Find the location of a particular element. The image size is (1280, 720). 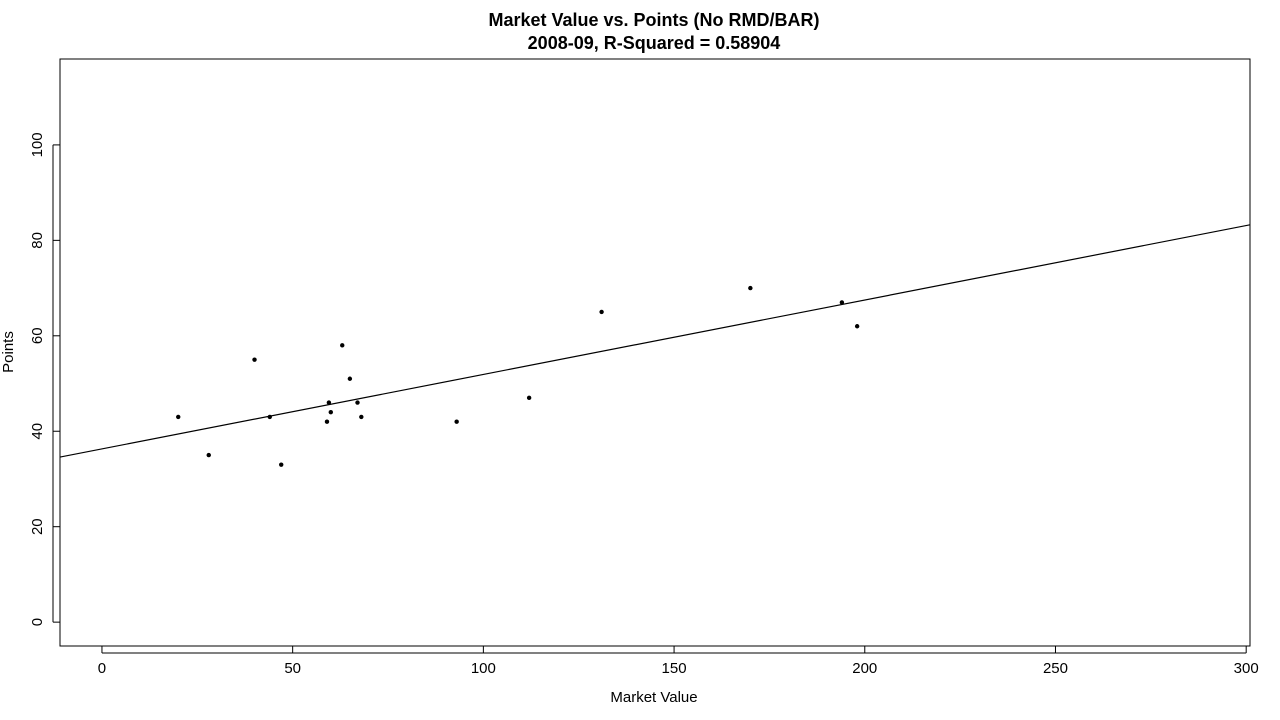

y-tick-label: 40 is located at coordinates (37, 431).